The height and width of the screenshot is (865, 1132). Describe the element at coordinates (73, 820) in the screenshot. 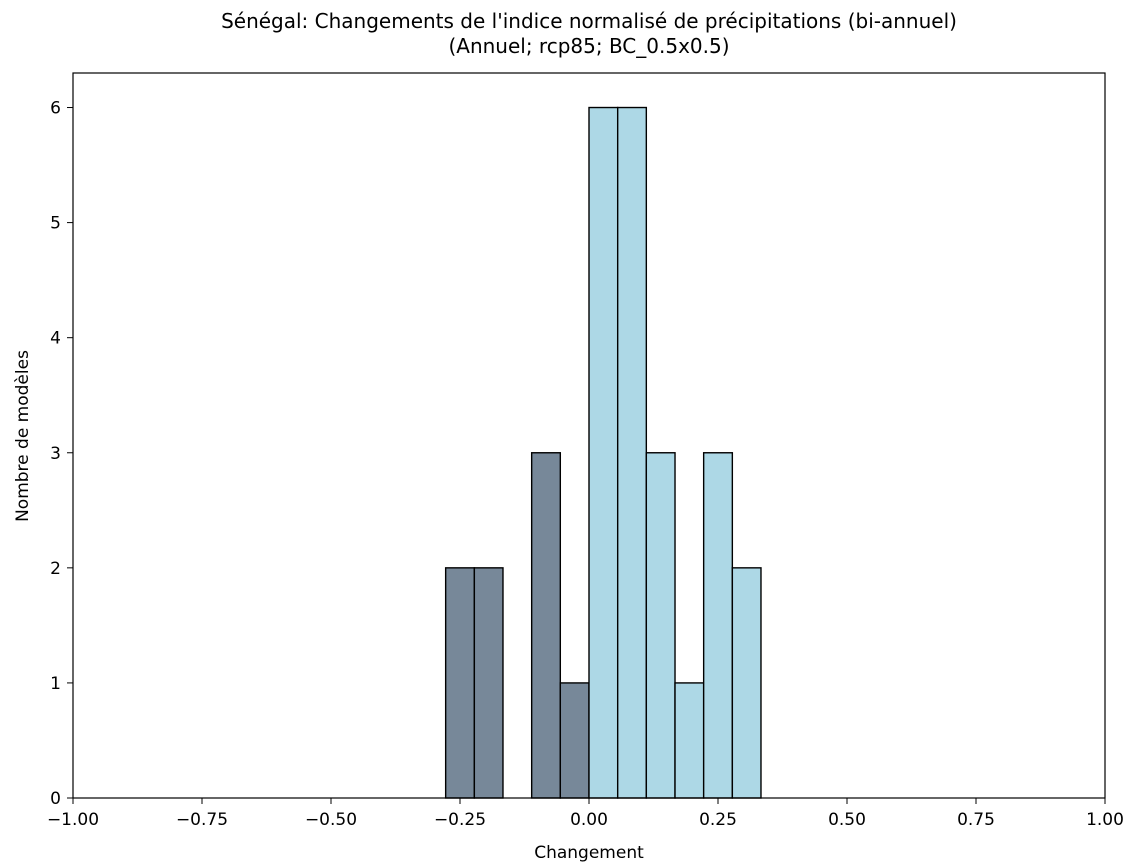

I see `x-tick-label: −1.00` at that location.